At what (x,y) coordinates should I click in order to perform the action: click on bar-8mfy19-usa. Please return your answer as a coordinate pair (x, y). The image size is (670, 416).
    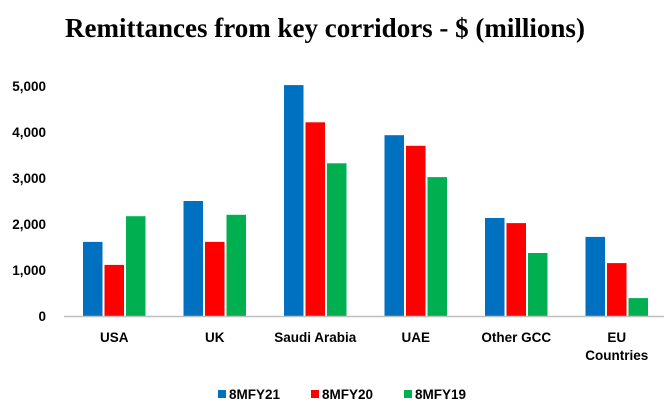
    Looking at the image, I should click on (136, 266).